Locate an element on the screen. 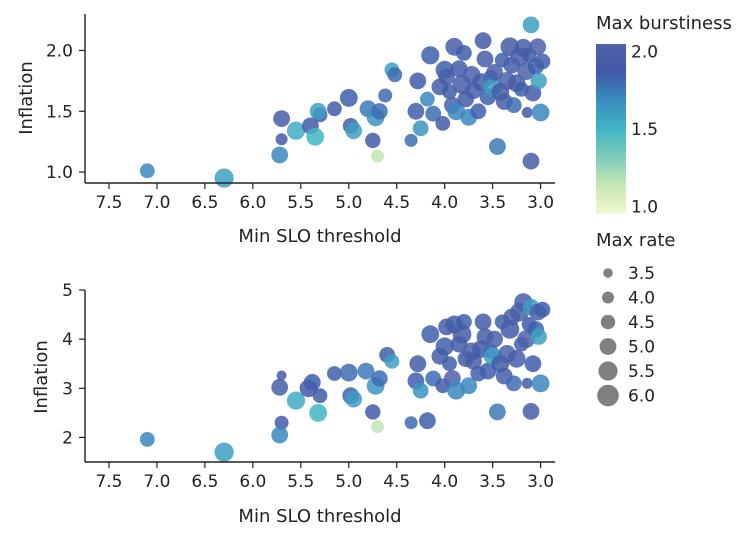 The width and height of the screenshot is (746, 533). bottom-x-axis-label: Min SLO threshold is located at coordinates (319, 516).